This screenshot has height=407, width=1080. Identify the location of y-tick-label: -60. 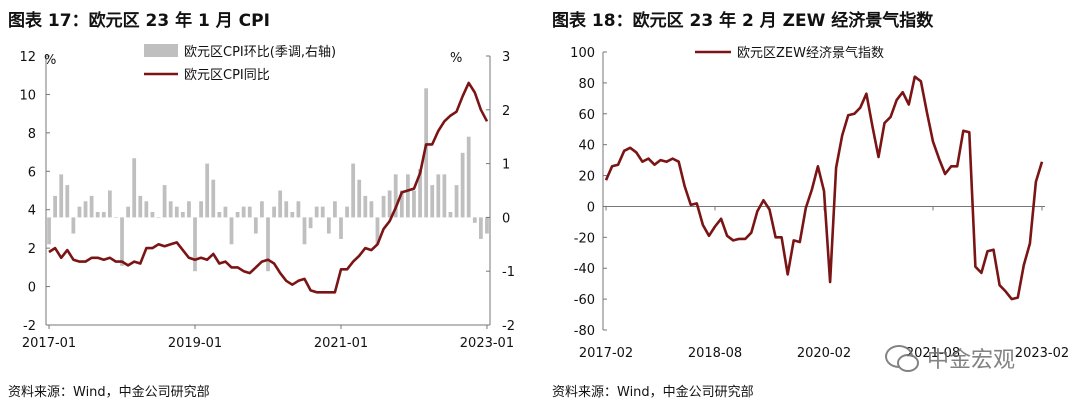
(584, 300).